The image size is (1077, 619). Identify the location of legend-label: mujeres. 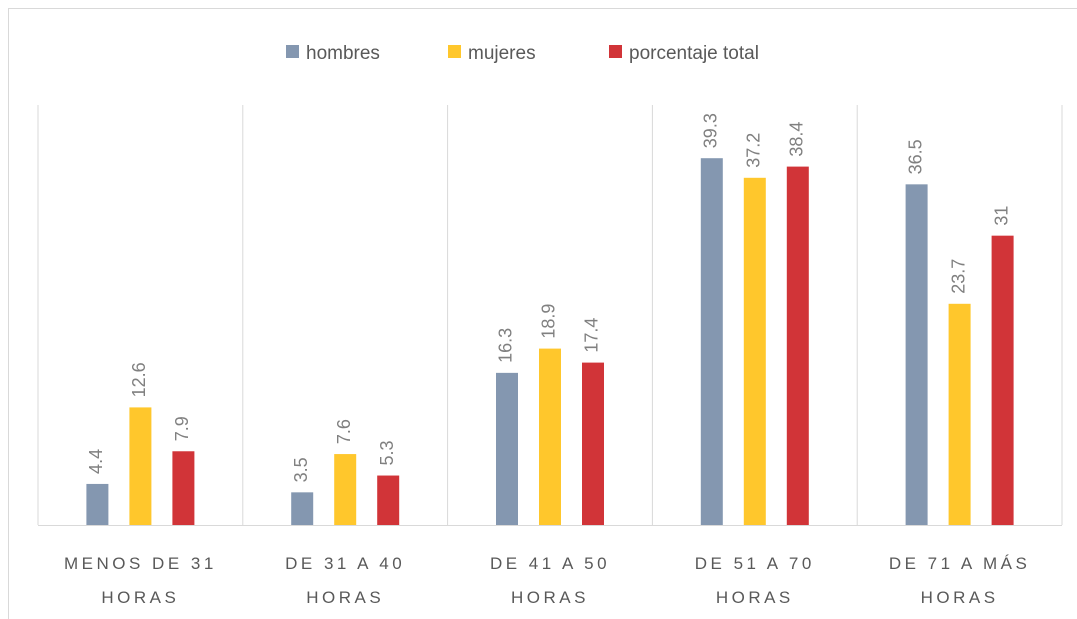
(502, 53).